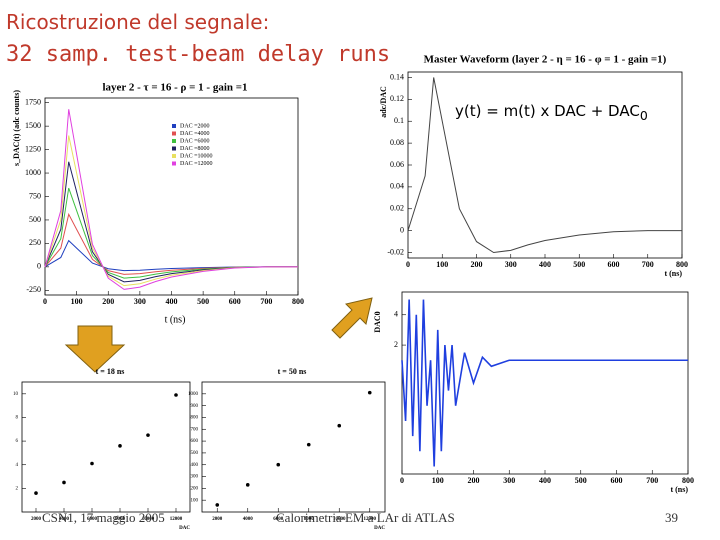 This screenshot has width=720, height=540. What do you see at coordinates (397, 164) in the screenshot?
I see `y-tick-label: 0.06` at bounding box center [397, 164].